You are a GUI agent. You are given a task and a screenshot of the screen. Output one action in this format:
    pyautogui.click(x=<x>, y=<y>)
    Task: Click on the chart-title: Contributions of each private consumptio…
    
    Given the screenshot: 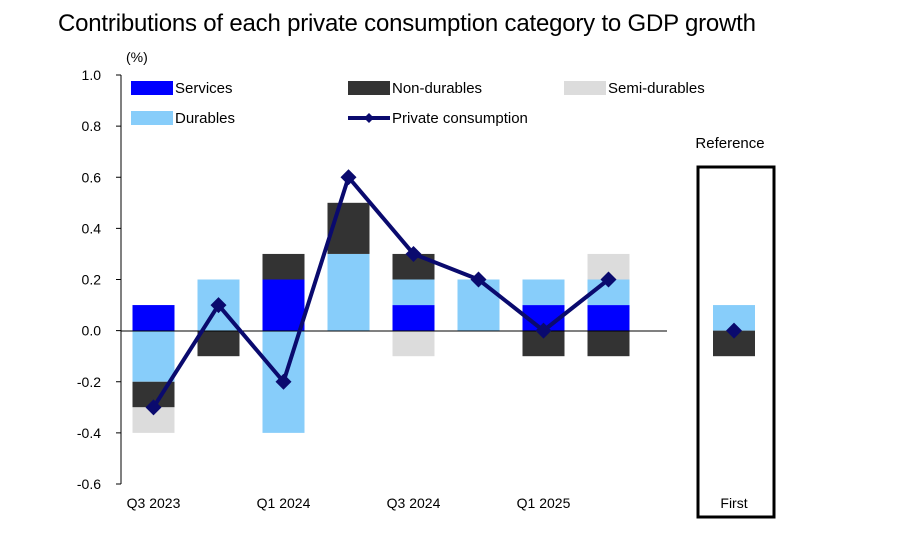 What is the action you would take?
    pyautogui.click(x=407, y=23)
    